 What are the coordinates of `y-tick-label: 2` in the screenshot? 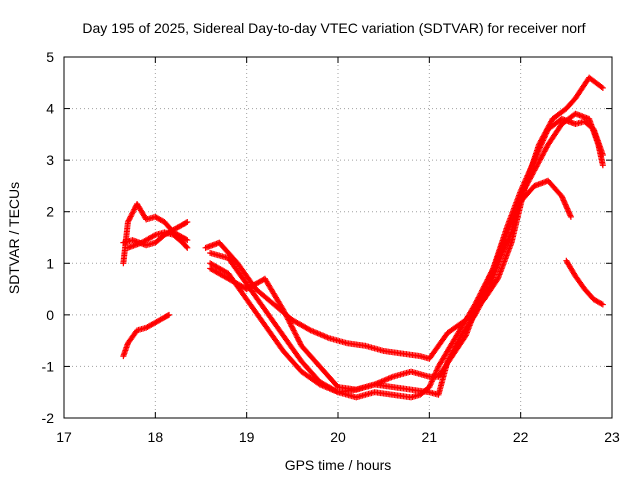 It's located at (50, 212).